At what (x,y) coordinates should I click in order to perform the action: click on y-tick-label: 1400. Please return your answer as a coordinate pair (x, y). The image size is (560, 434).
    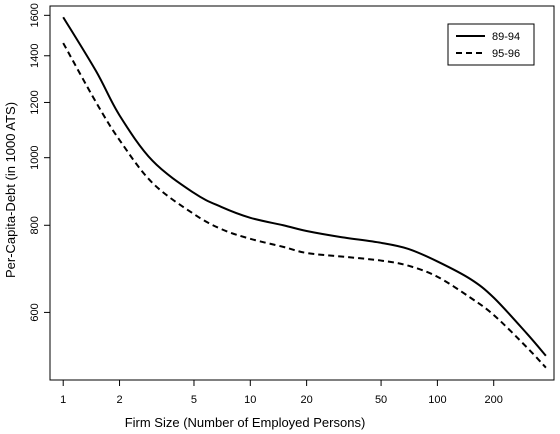
    Looking at the image, I should click on (35, 56).